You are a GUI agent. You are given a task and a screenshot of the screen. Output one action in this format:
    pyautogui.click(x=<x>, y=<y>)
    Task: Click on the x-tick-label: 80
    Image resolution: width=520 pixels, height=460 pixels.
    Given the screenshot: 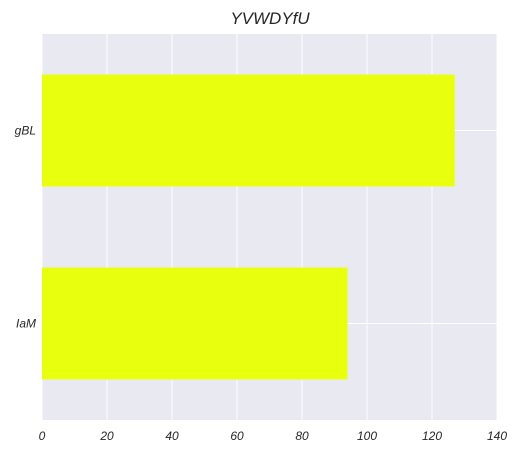 What is the action you would take?
    pyautogui.click(x=302, y=436)
    